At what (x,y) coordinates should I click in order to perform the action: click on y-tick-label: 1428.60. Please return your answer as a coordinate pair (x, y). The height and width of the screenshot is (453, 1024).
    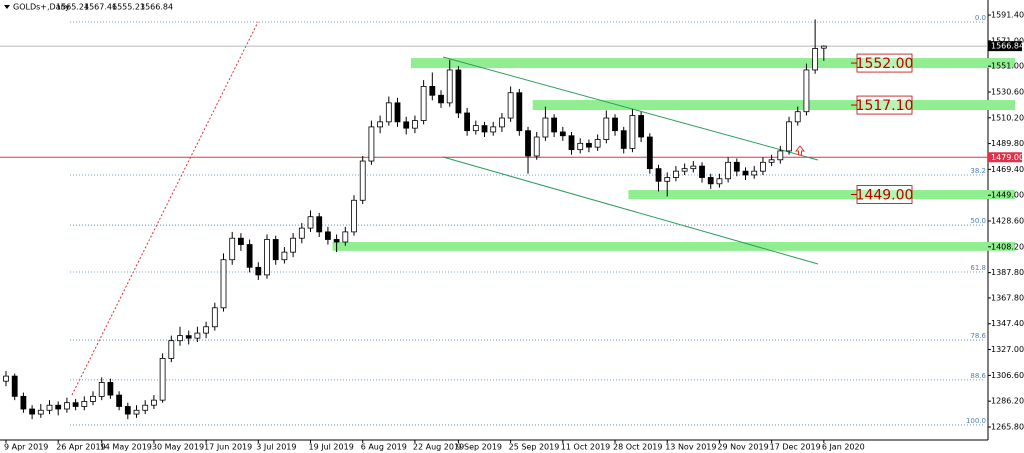
    Looking at the image, I should click on (1007, 221).